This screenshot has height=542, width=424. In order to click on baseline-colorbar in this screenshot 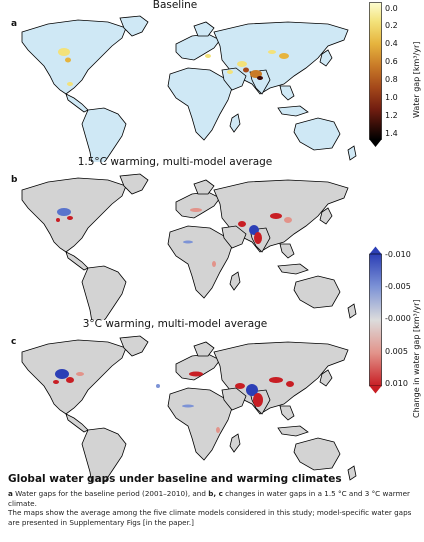, I will do `click(375, 74)`.